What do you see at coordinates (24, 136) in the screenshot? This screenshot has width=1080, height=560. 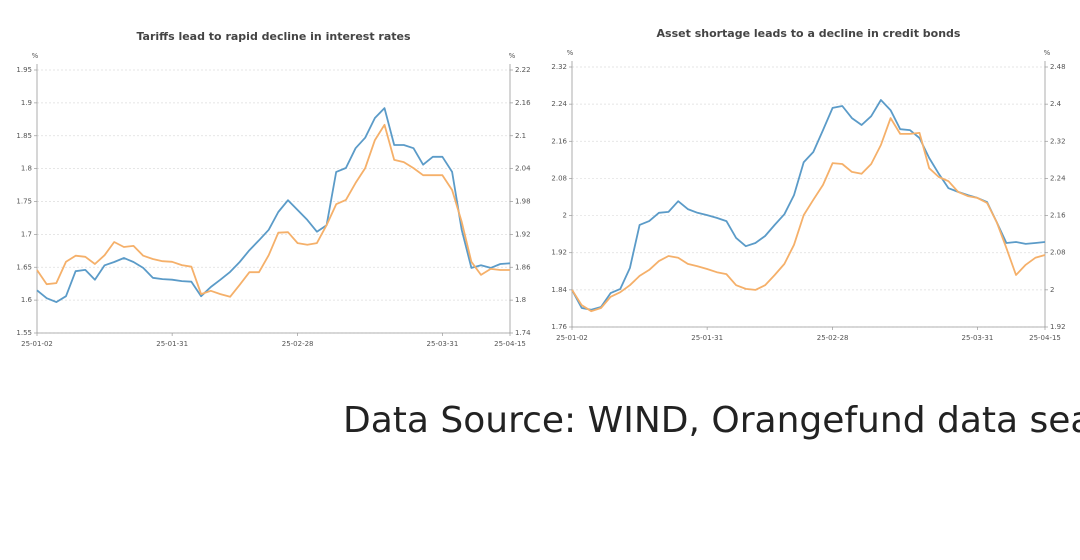 I see `y-tick-label: 1.85` at bounding box center [24, 136].